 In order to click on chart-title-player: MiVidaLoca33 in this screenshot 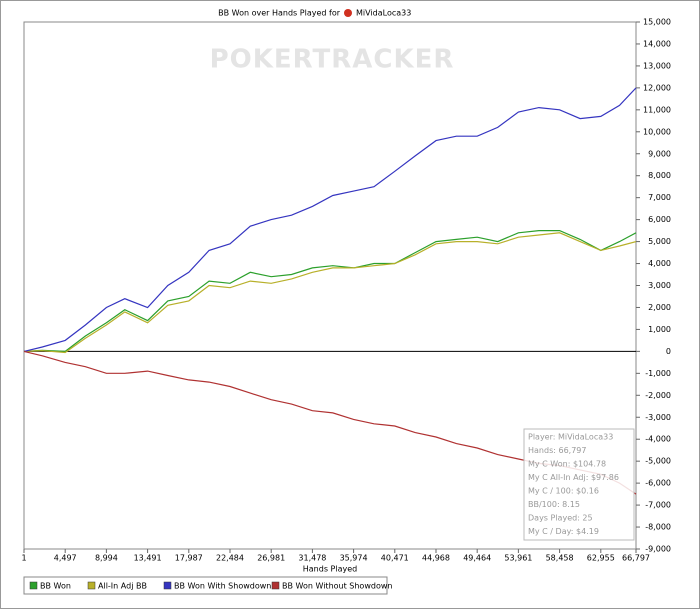, I will do `click(383, 13)`.